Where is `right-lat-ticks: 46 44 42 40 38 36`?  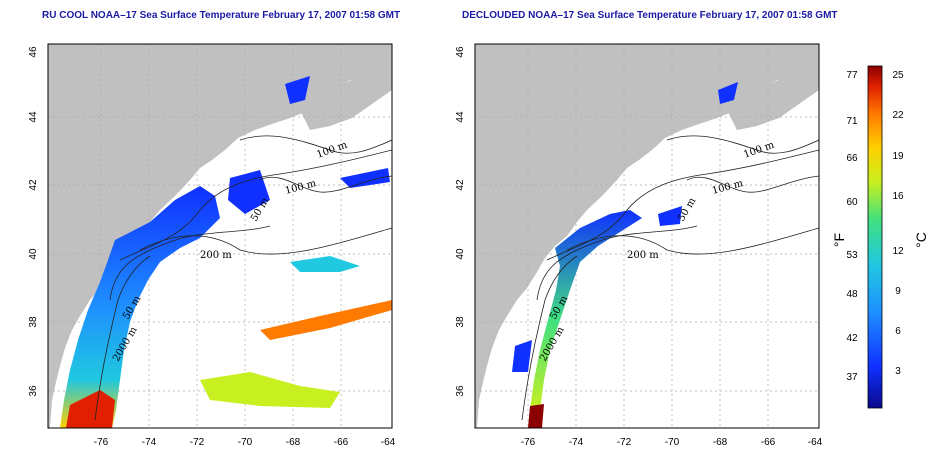
right-lat-ticks: 46 44 42 40 38 36 is located at coordinates (460, 221).